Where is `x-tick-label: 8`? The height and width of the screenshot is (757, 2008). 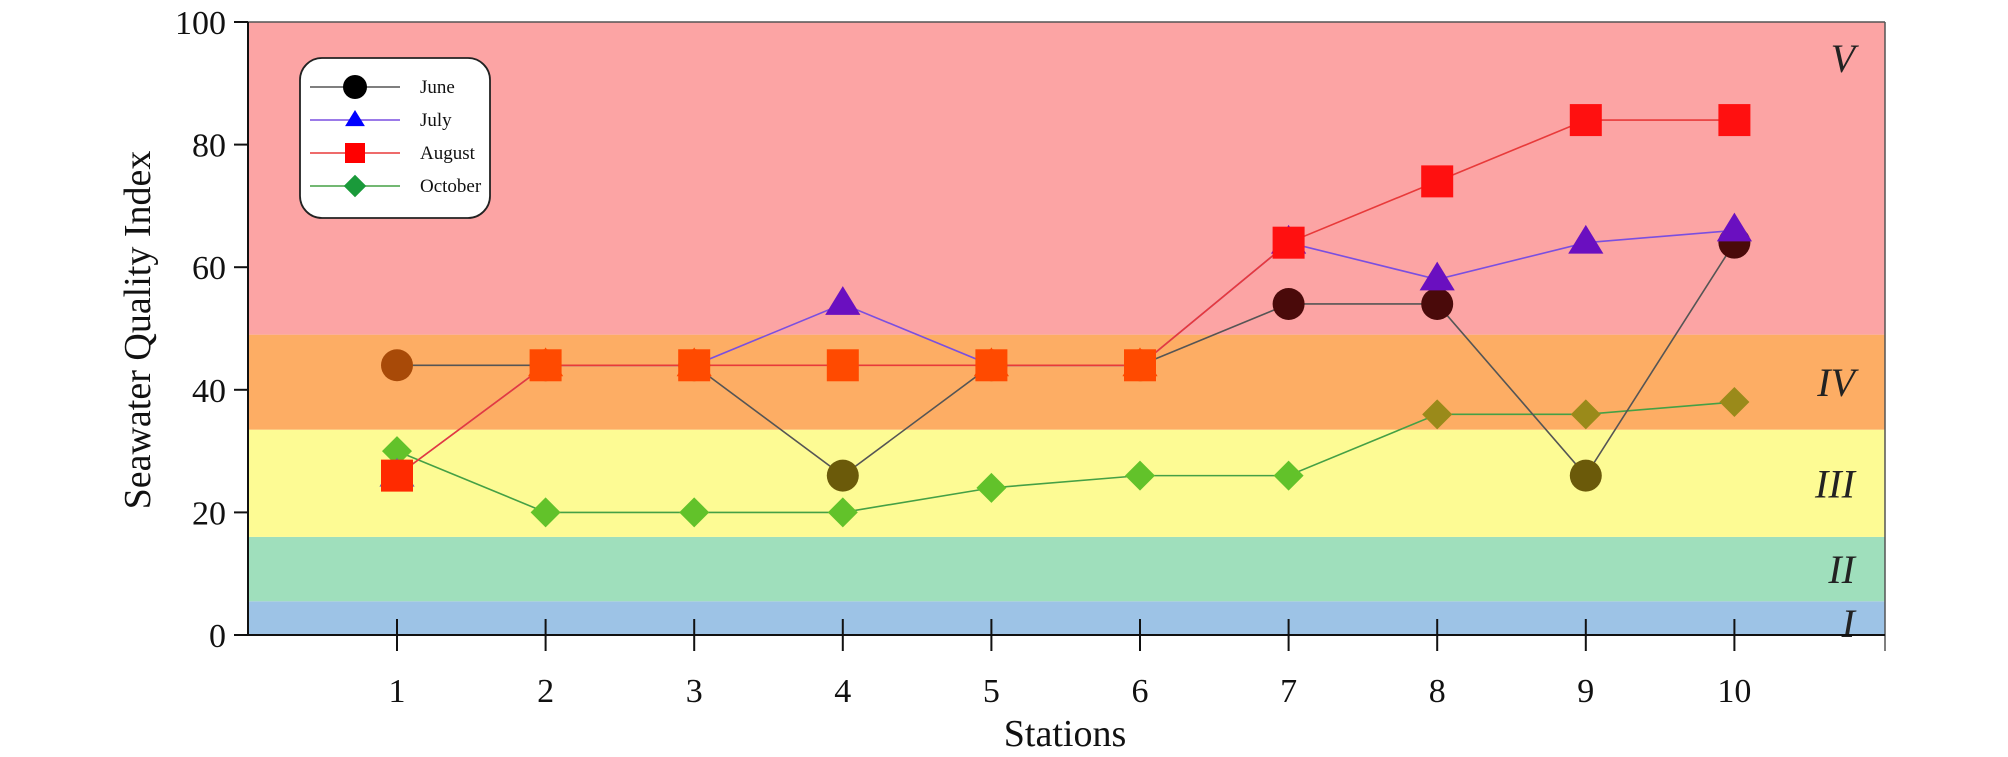
x-tick-label: 8 is located at coordinates (1437, 691).